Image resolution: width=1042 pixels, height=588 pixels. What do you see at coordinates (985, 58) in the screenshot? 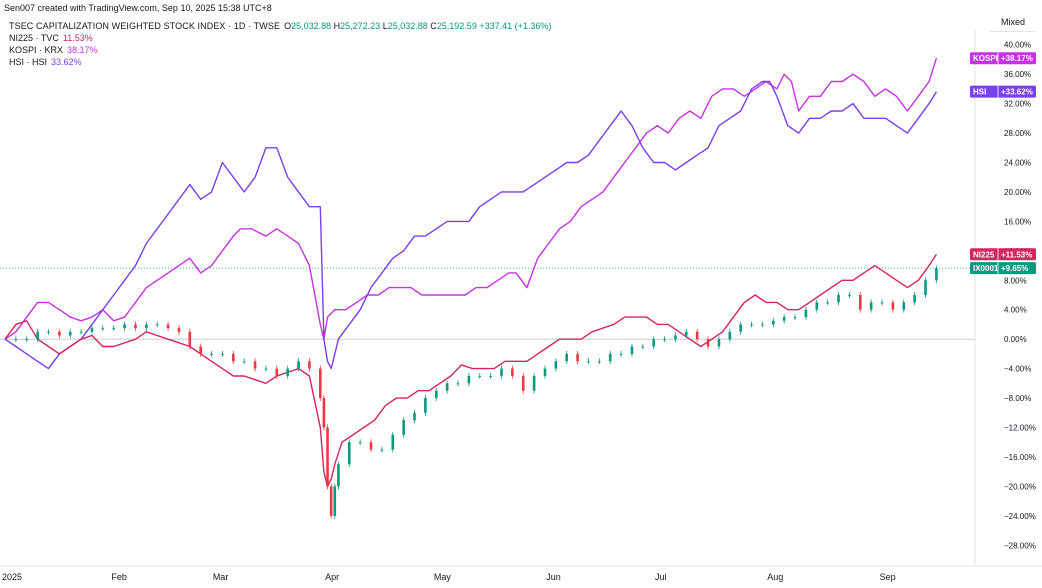
I see `price-tag-label: KOSPI` at bounding box center [985, 58].